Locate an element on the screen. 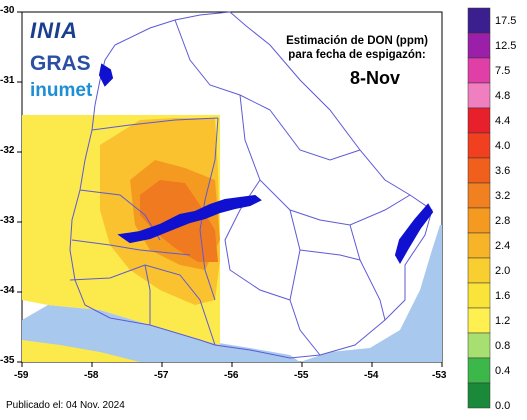  y-tick-label: -35 is located at coordinates (7, 360).